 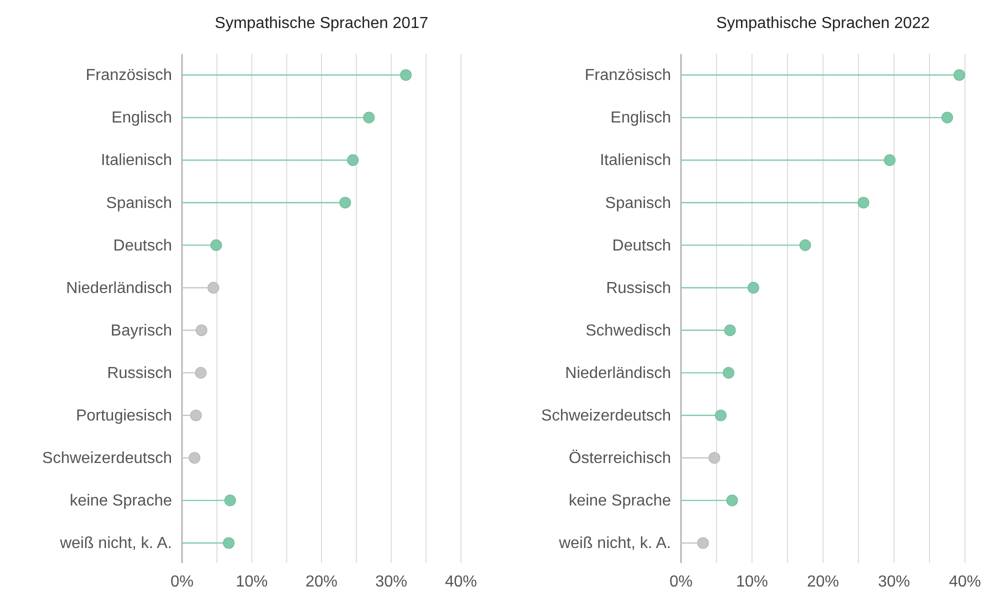 I want to click on y-tick-label: Schwedisch, so click(x=628, y=331).